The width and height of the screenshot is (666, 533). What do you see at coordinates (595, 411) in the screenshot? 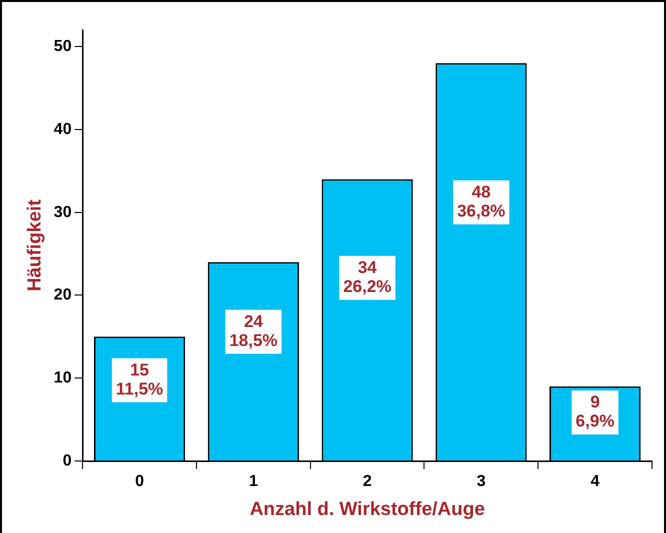
I see `data-label: 9 6,9%` at bounding box center [595, 411].